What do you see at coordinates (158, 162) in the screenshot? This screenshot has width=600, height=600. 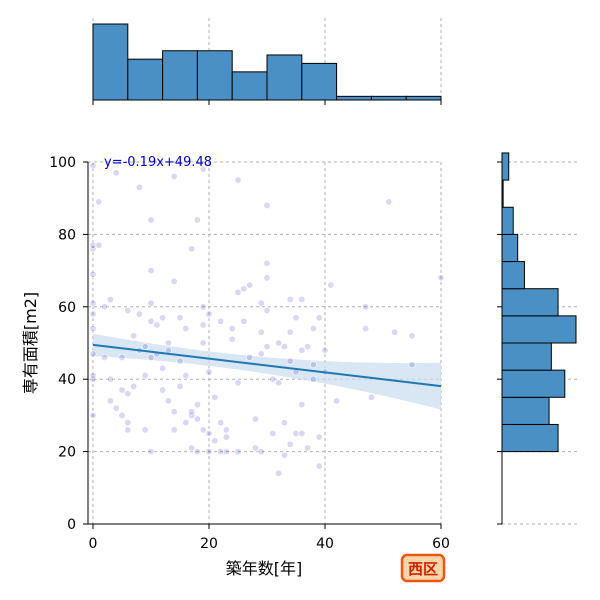 I see `regression-equation-label: y=-0.19x+49.48` at bounding box center [158, 162].